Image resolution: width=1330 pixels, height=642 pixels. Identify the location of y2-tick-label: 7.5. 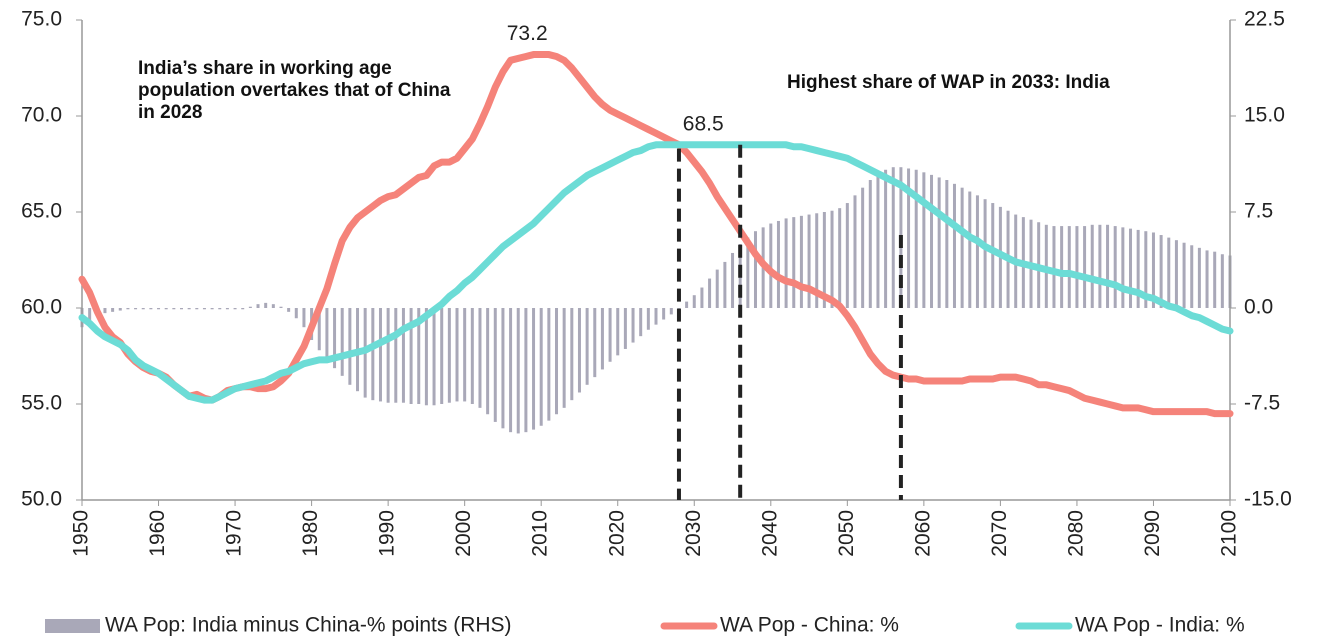
(1258, 211).